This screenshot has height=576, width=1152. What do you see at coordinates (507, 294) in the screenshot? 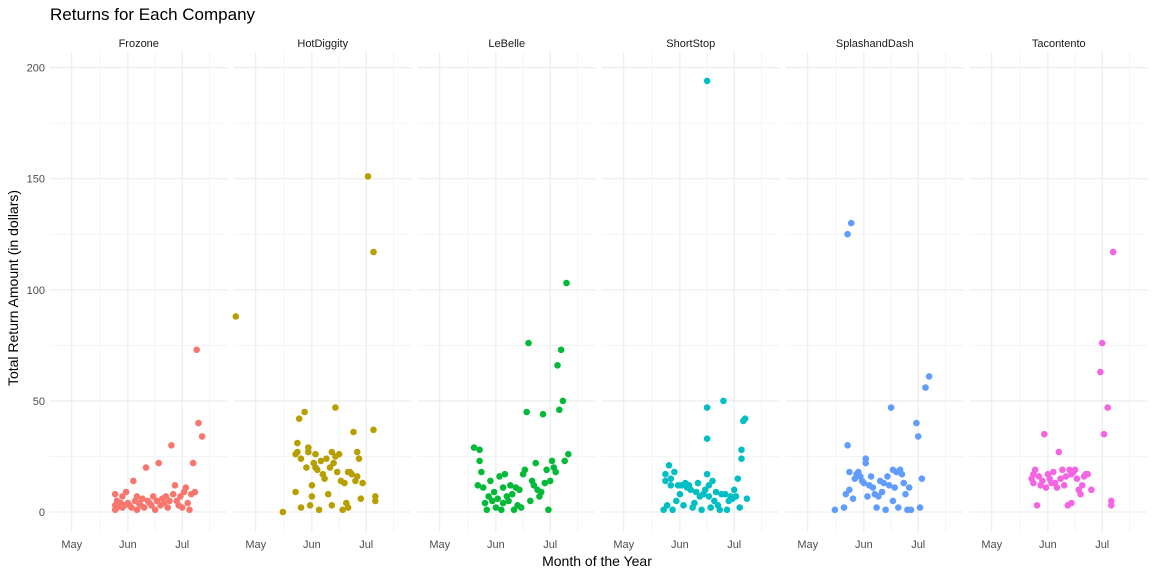
I see `facet-panel-lebelle: LeBelle May Jun Jul` at bounding box center [507, 294].